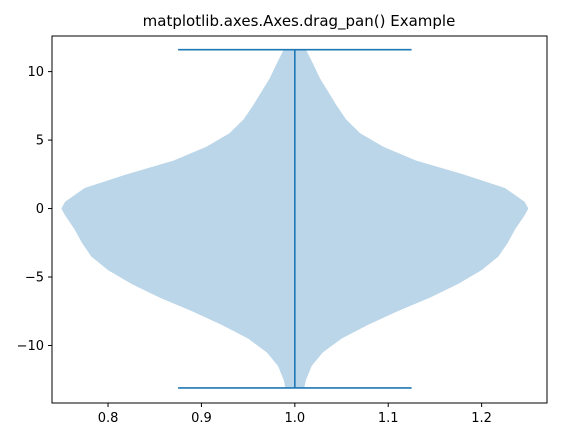 This screenshot has width=563, height=444. I want to click on y-tick-label: 10, so click(35, 72).